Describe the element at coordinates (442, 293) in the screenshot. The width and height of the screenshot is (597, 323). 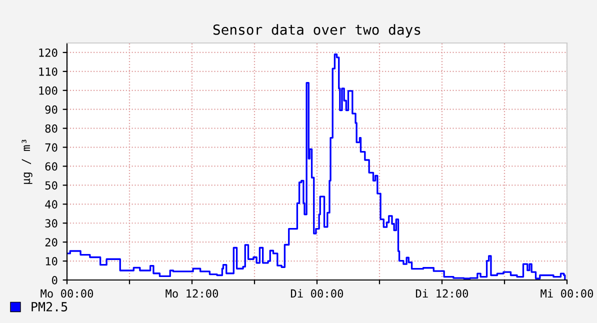
I see `x-tick-label: Di 12:00` at that location.